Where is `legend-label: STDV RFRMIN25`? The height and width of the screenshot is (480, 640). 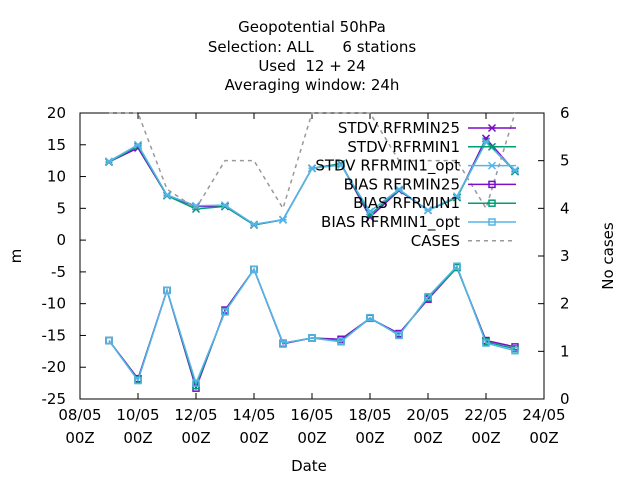 legend-label: STDV RFRMIN25 is located at coordinates (399, 128).